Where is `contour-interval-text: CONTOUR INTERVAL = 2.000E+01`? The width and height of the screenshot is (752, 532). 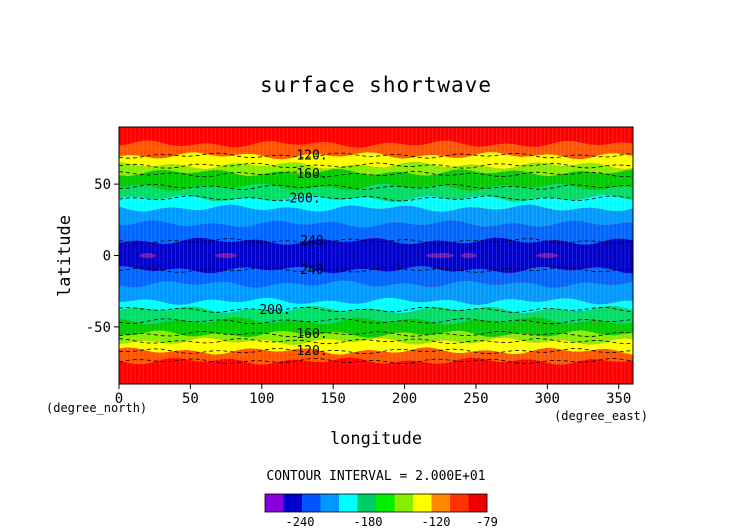 contour-interval-text: CONTOUR INTERVAL = 2.000E+01 is located at coordinates (375, 476).